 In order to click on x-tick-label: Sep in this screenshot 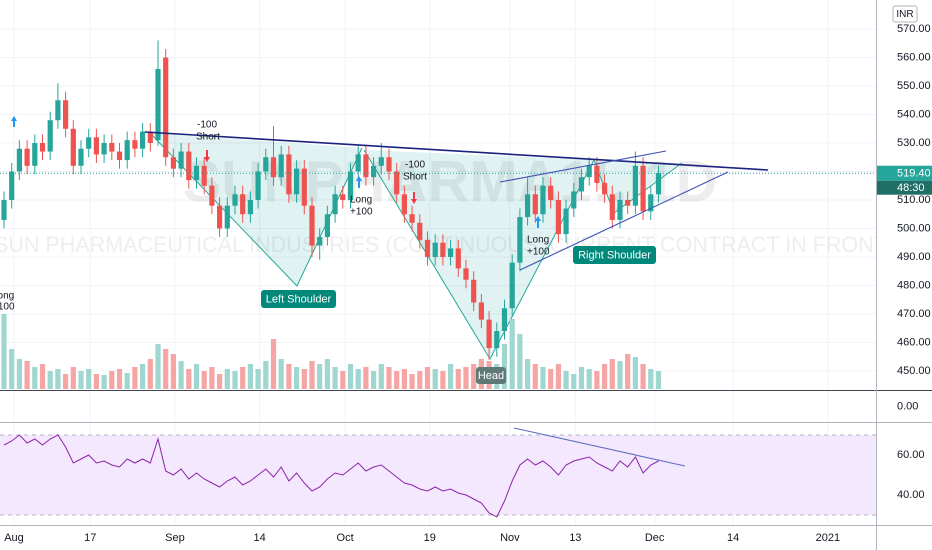, I will do `click(175, 538)`.